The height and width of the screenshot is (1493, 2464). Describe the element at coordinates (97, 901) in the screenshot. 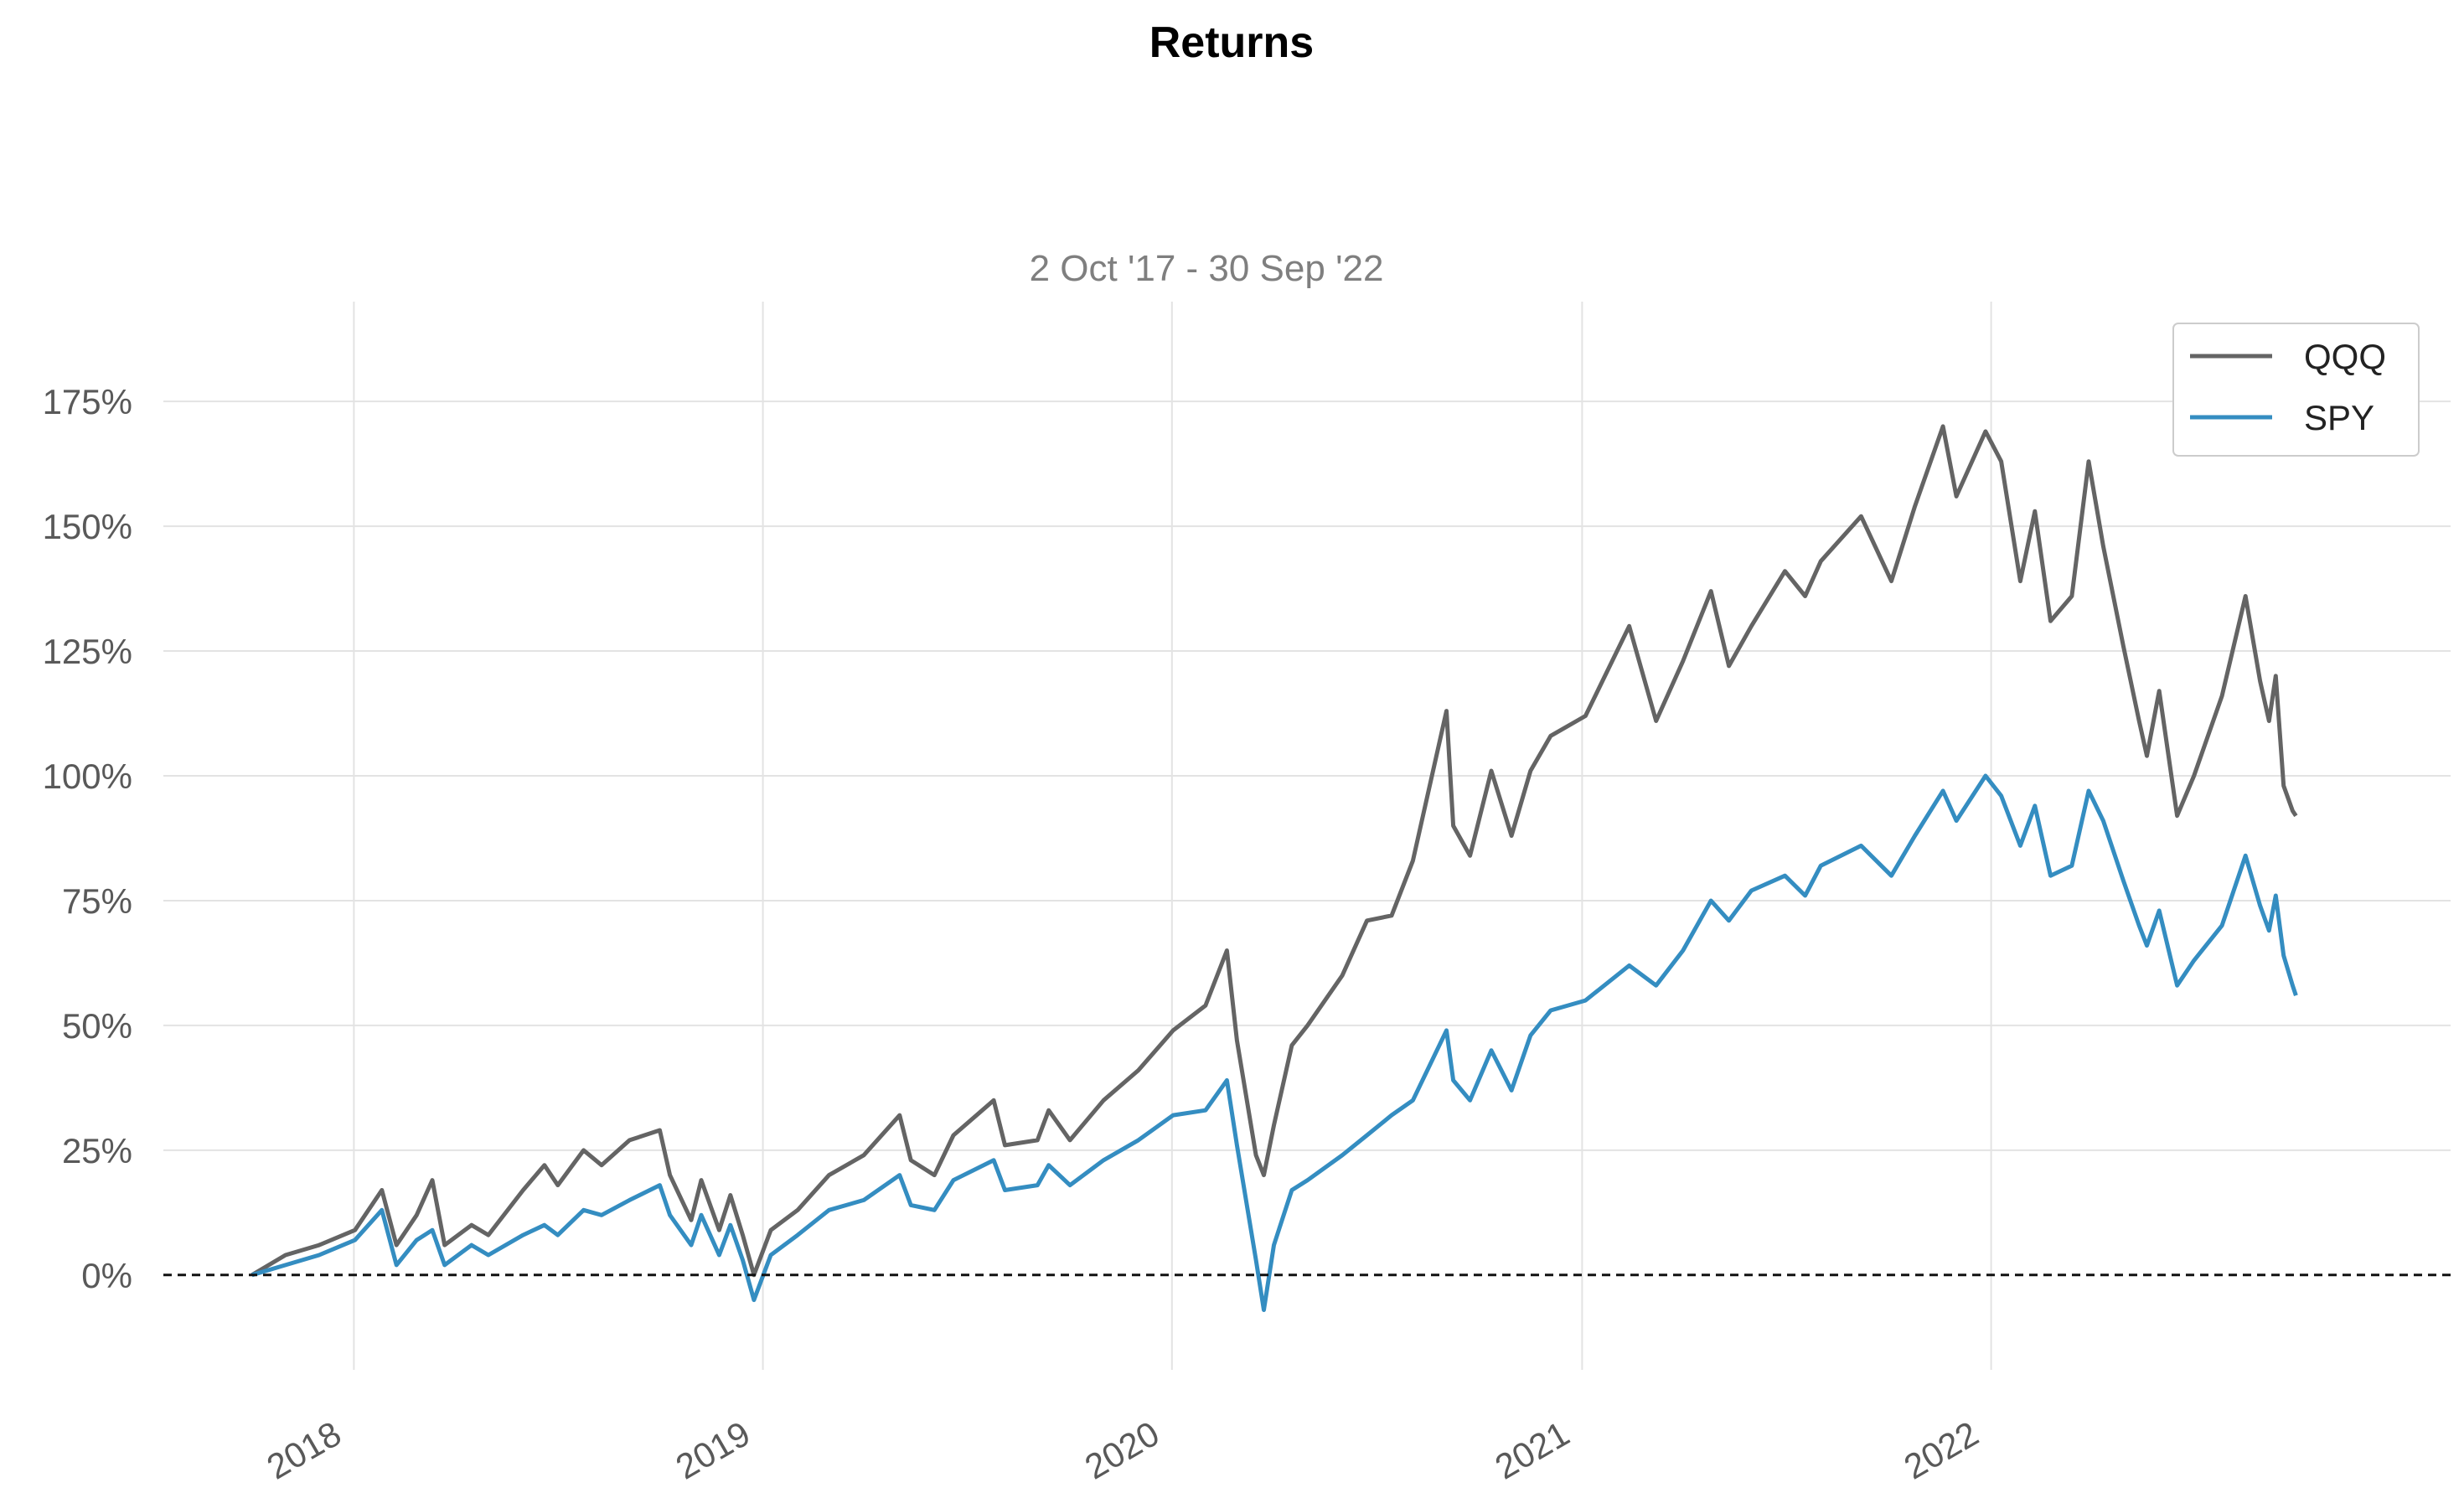

I see `y-tick-label: 75%` at that location.